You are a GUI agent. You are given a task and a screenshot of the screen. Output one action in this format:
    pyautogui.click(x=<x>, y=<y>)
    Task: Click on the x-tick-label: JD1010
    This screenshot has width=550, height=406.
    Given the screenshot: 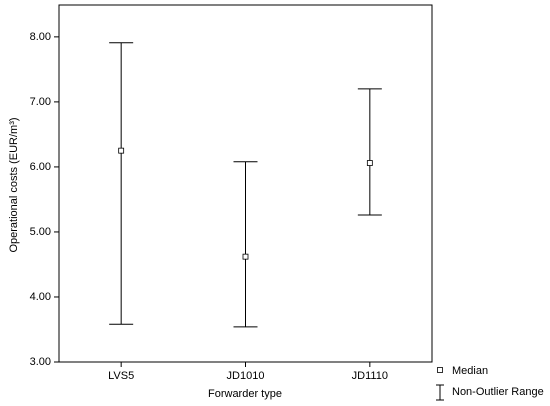 What is the action you would take?
    pyautogui.click(x=246, y=376)
    